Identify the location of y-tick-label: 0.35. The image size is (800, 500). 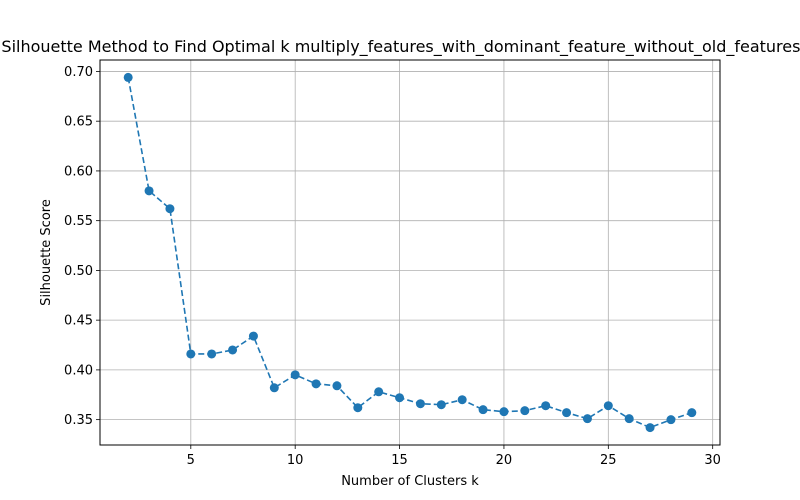
(78, 420).